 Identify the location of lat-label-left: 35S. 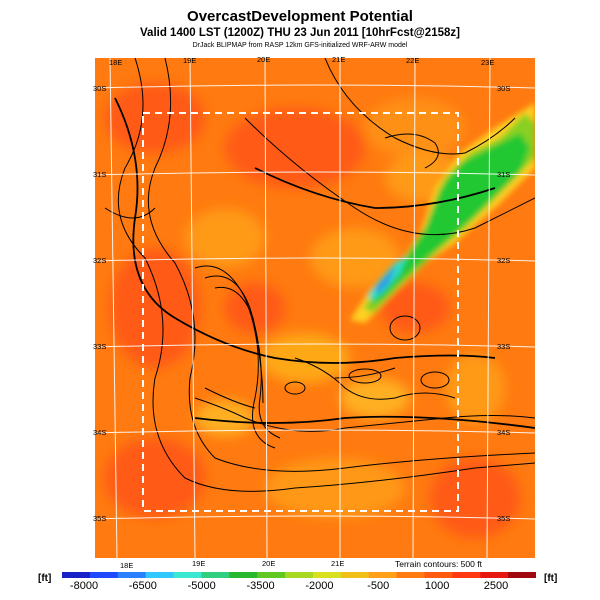
(100, 518).